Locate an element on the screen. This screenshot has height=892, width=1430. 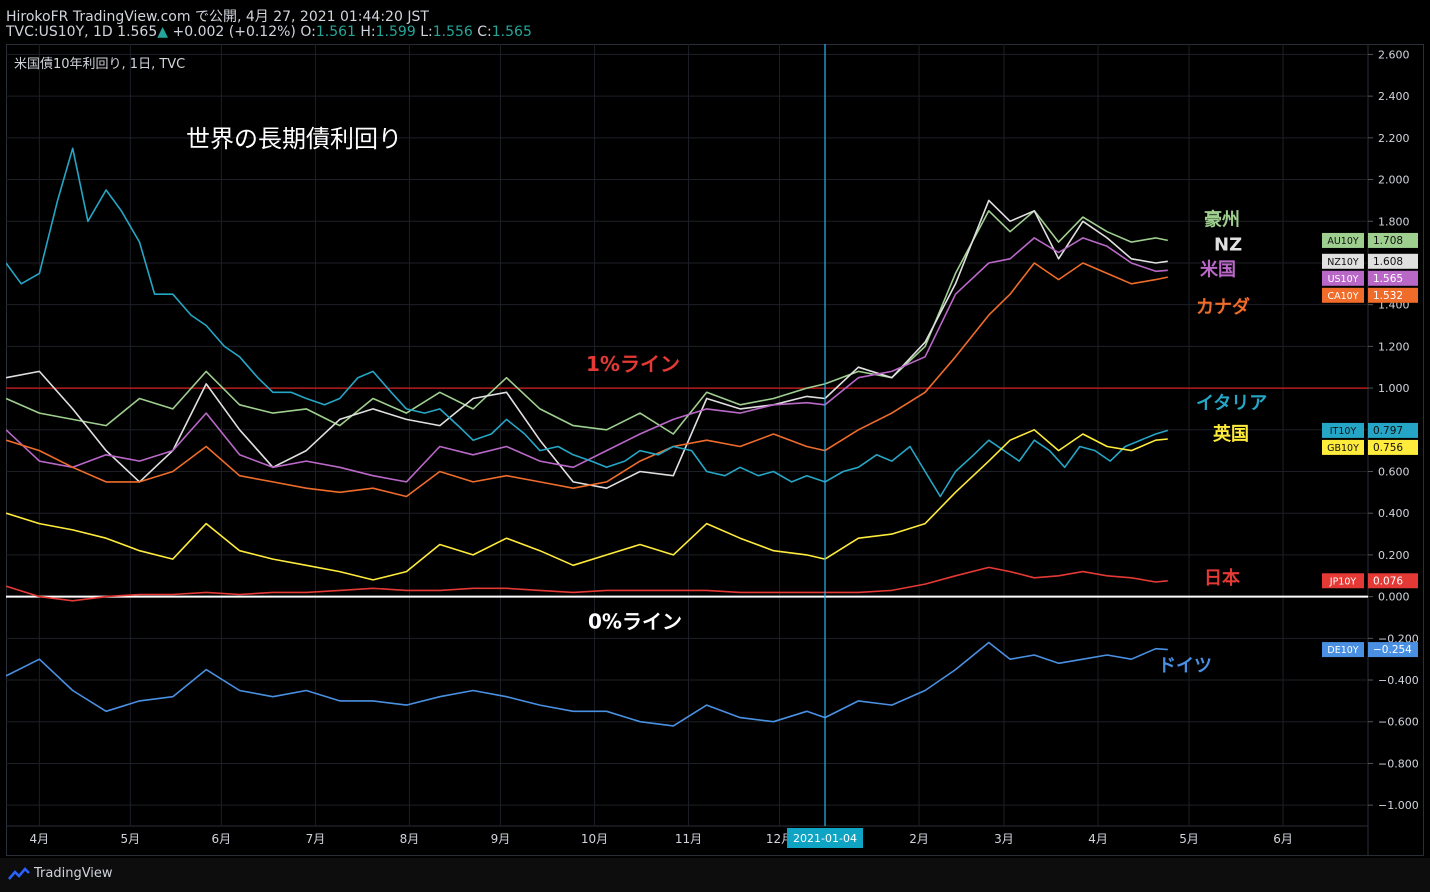
y-tick-label: −0.800 is located at coordinates (1398, 763).